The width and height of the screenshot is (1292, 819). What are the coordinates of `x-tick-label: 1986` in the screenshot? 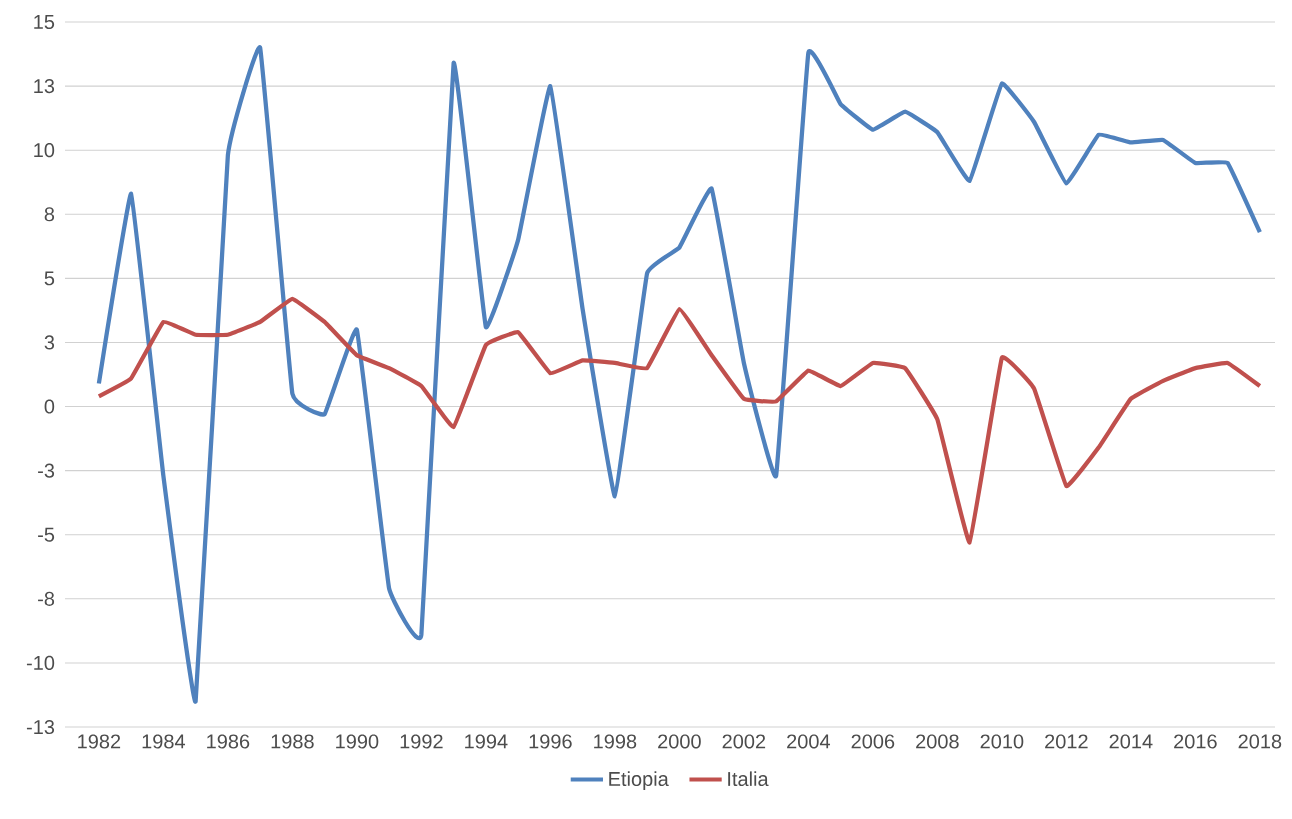 It's located at (228, 741).